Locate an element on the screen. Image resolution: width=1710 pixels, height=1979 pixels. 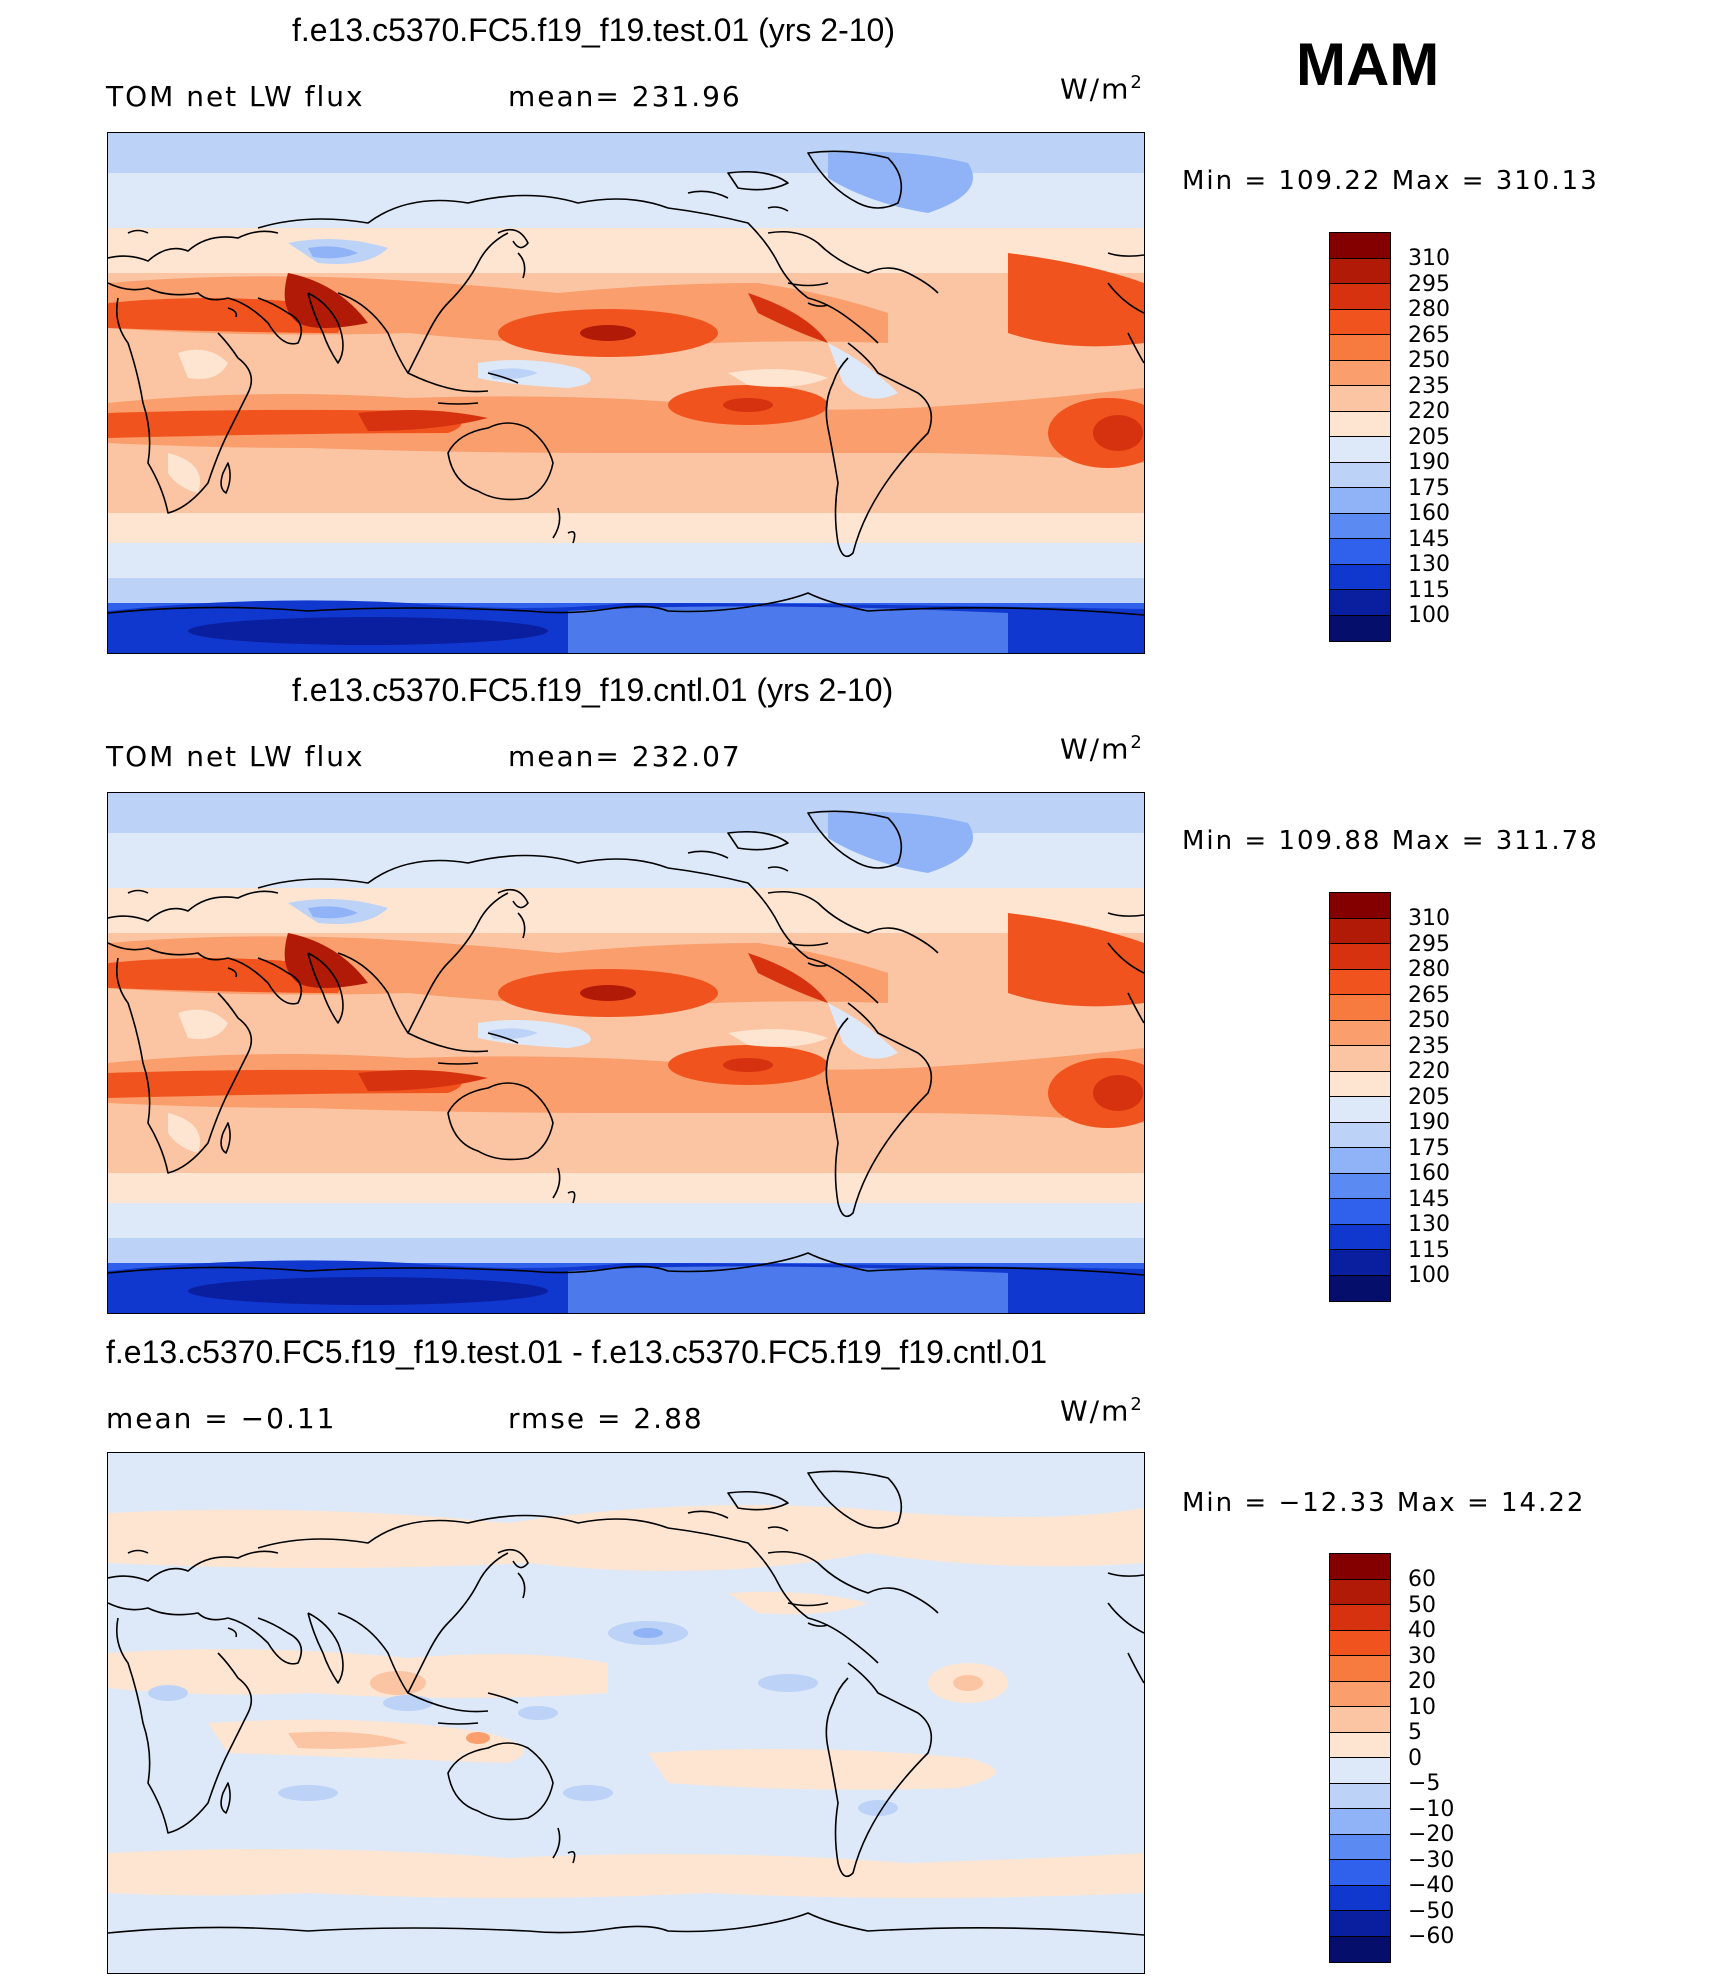
mean-label: mean= 231.96 is located at coordinates (625, 96).